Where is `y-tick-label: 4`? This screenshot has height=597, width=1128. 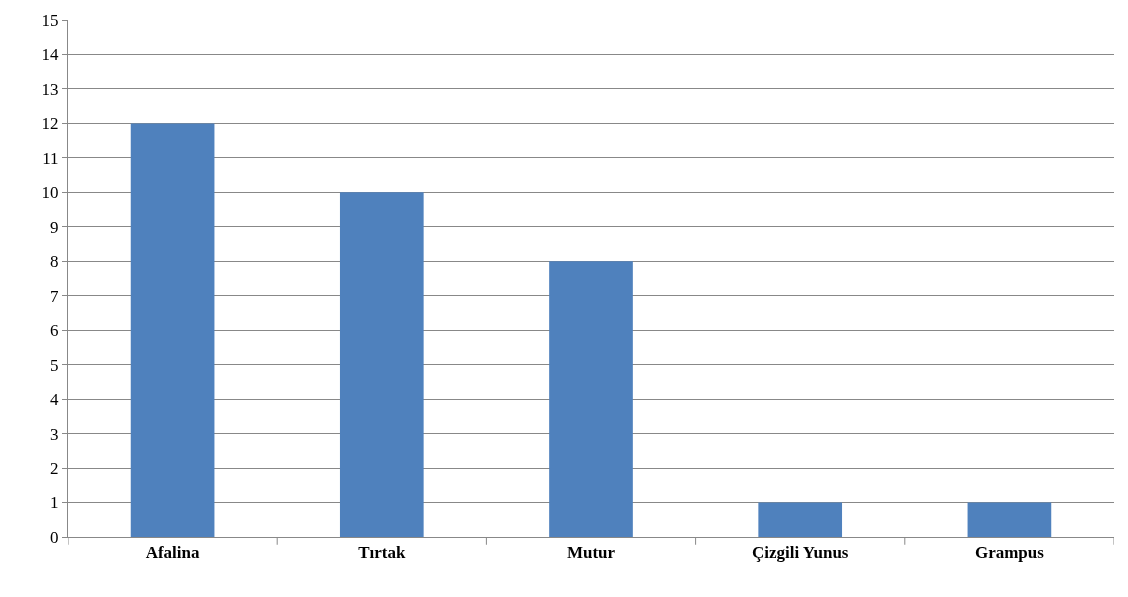 y-tick-label: 4 is located at coordinates (55, 400).